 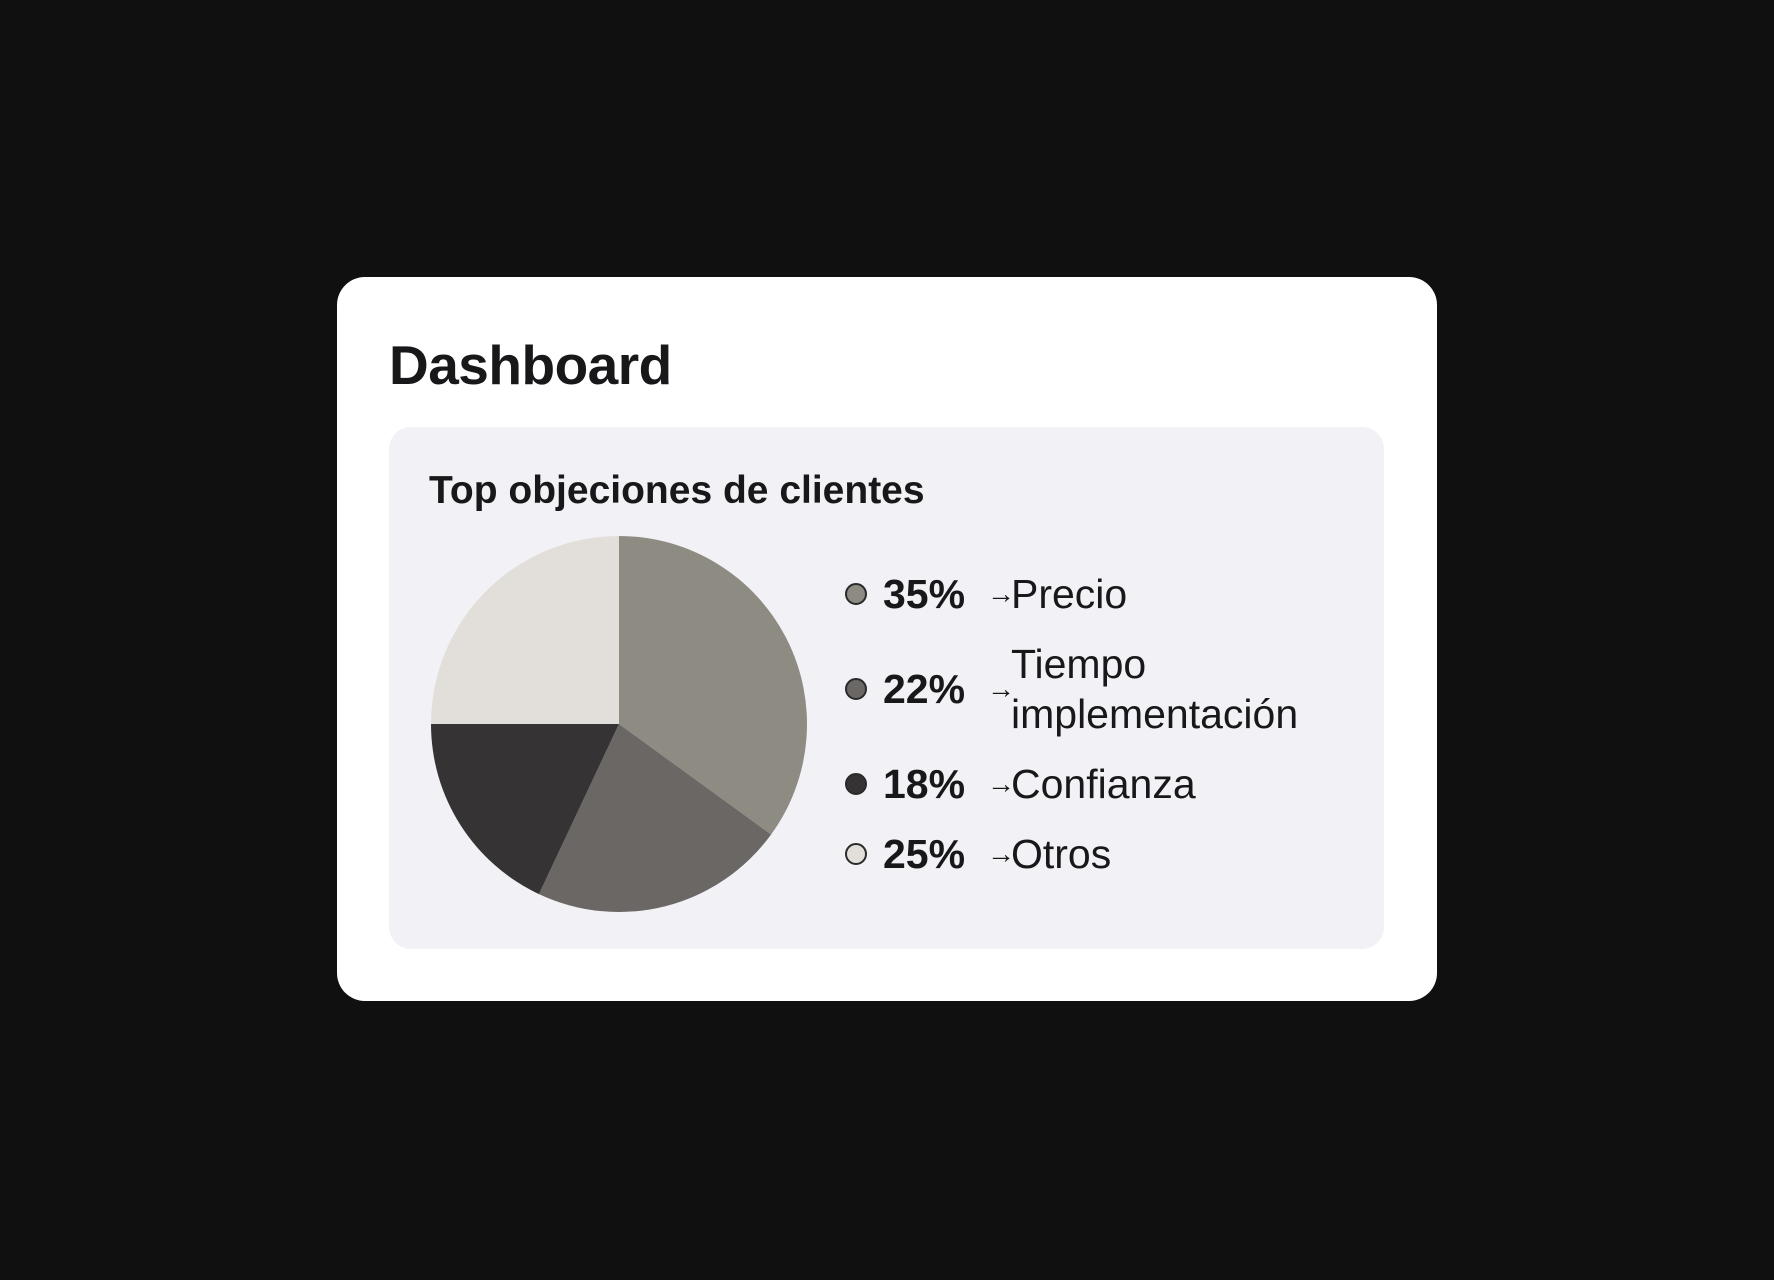 I want to click on legend-percentage: 25%, so click(x=924, y=853).